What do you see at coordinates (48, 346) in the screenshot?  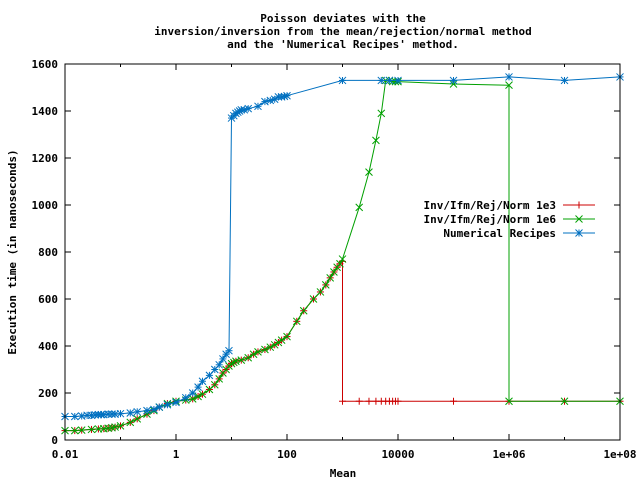 I see `y-tick-label: 400` at bounding box center [48, 346].